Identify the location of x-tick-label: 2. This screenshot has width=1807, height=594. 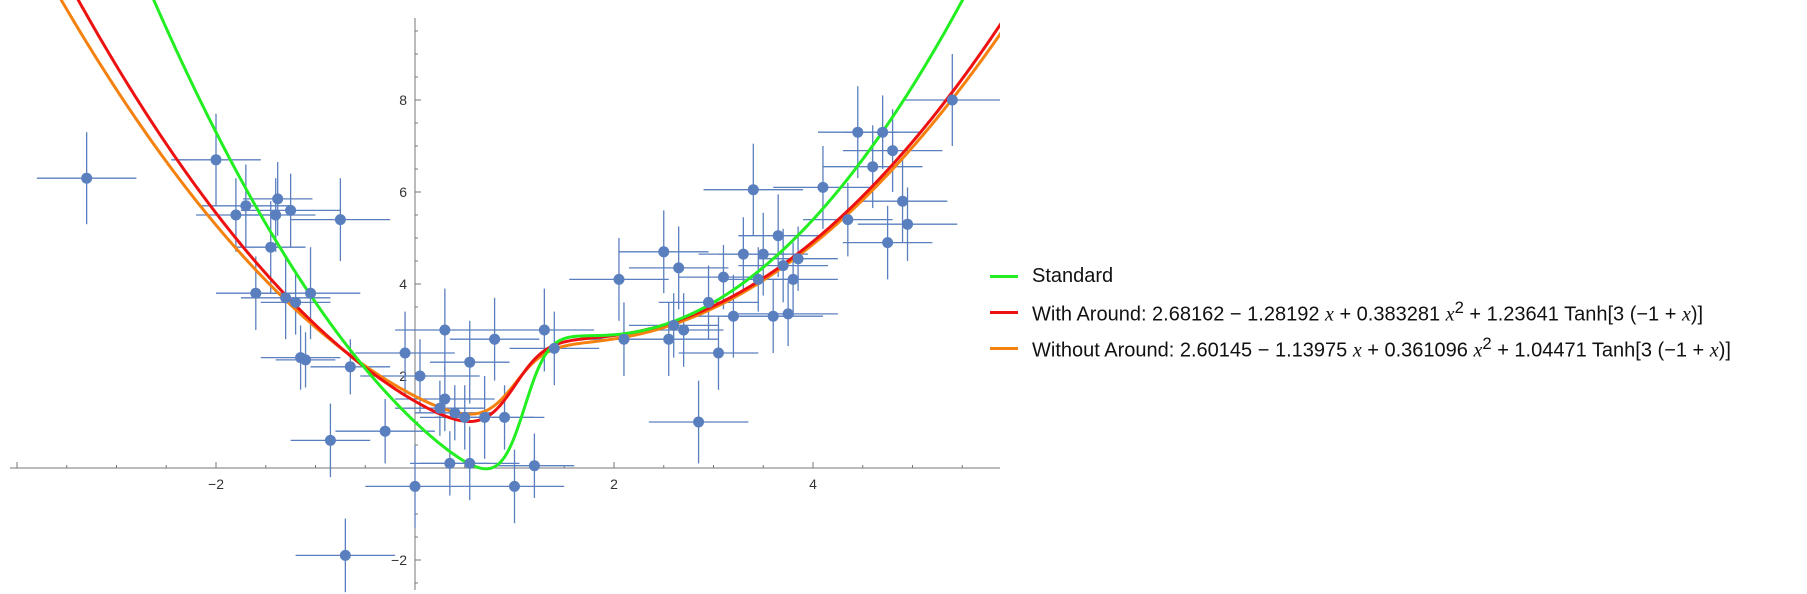
(614, 484).